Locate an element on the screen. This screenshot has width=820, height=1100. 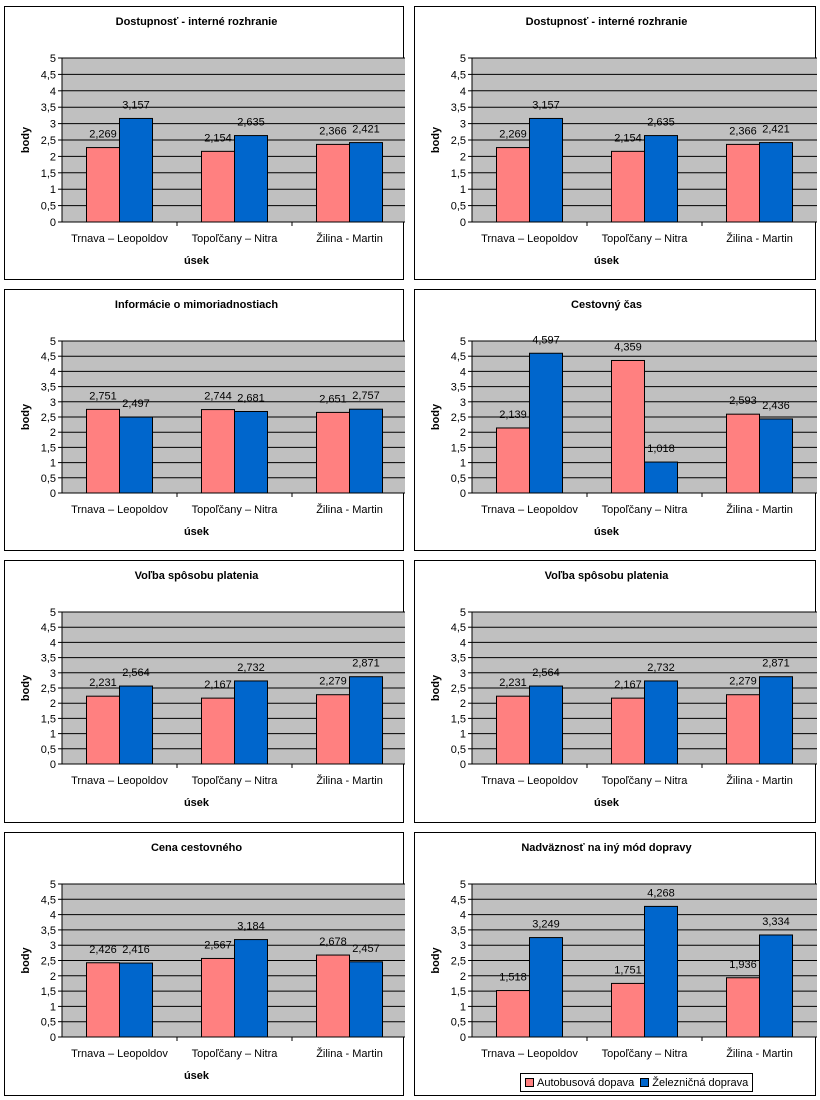
y-tick-label: 2,5 is located at coordinates (458, 418).